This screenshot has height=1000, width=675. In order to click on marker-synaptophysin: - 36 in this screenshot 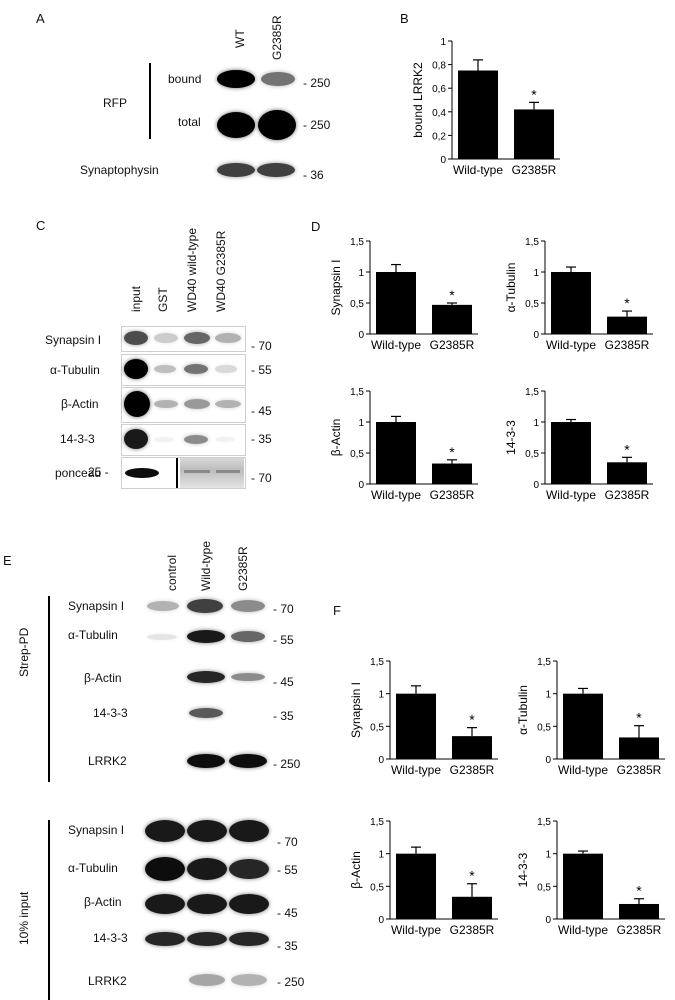, I will do `click(313, 175)`.